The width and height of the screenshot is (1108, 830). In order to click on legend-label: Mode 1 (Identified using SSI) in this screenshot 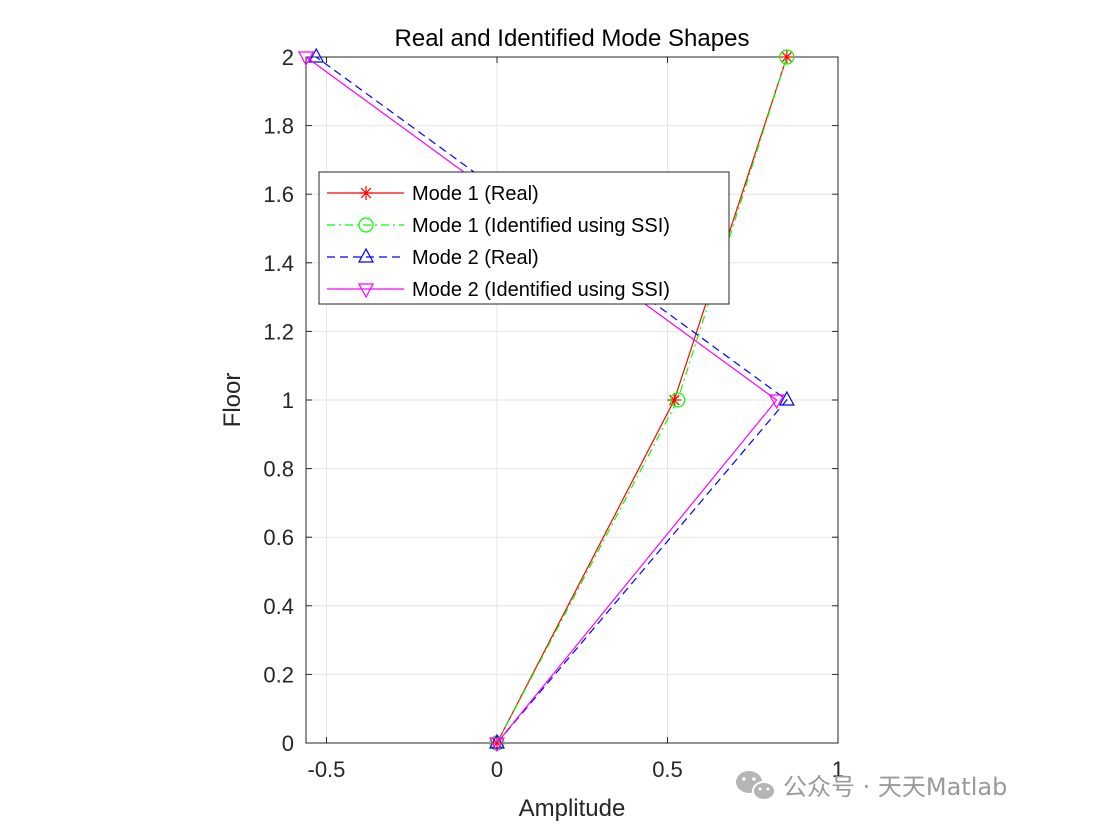, I will do `click(541, 226)`.